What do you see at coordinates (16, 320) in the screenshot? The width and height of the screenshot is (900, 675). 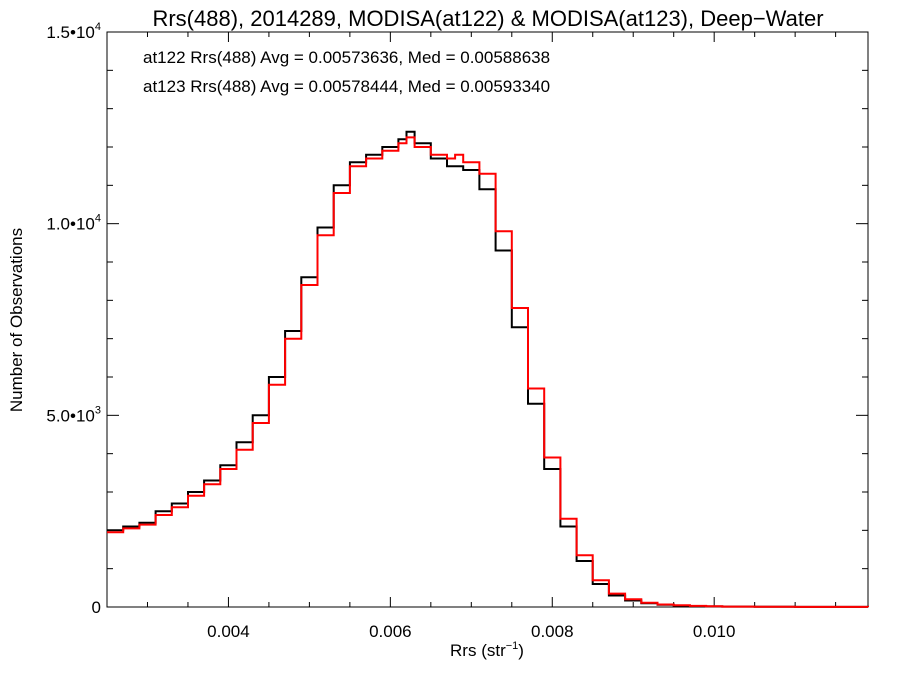 I see `y-axis-label: Number of Observations` at bounding box center [16, 320].